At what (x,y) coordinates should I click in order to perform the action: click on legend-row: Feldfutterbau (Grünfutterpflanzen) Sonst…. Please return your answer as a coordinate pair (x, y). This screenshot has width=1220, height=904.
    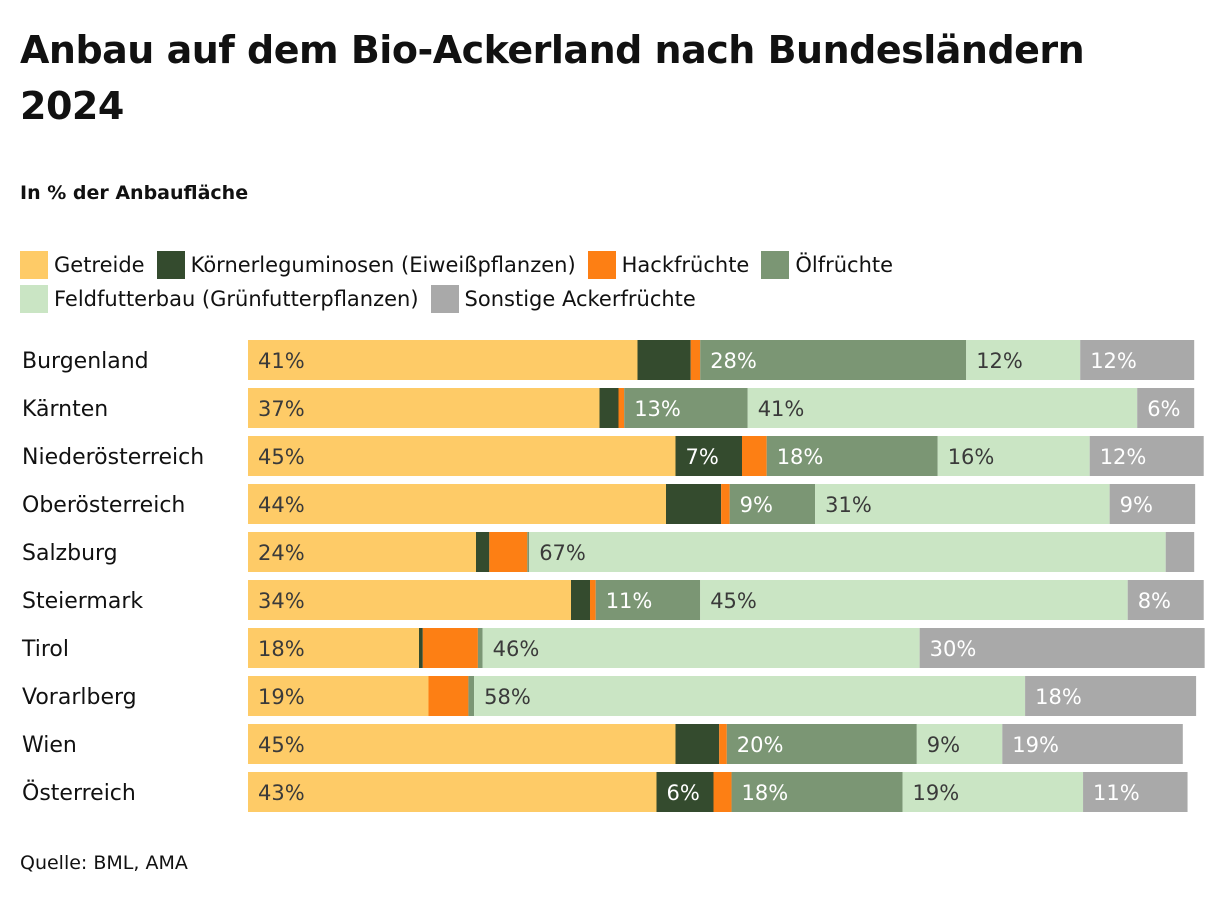
    Looking at the image, I should click on (610, 299).